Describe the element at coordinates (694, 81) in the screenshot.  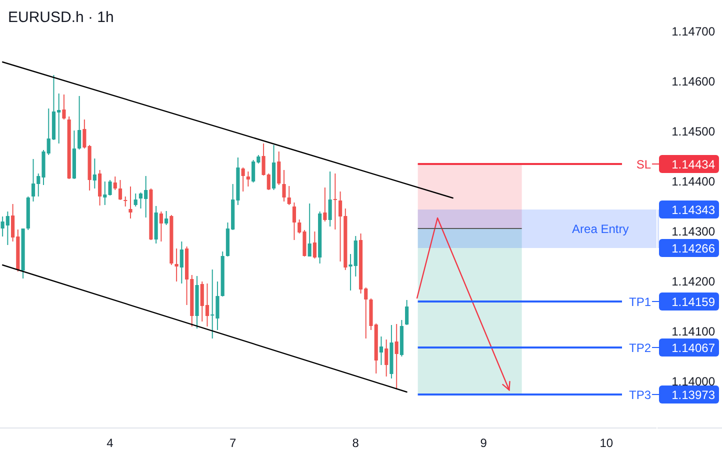
I see `y-tick-label: 1.14600` at that location.